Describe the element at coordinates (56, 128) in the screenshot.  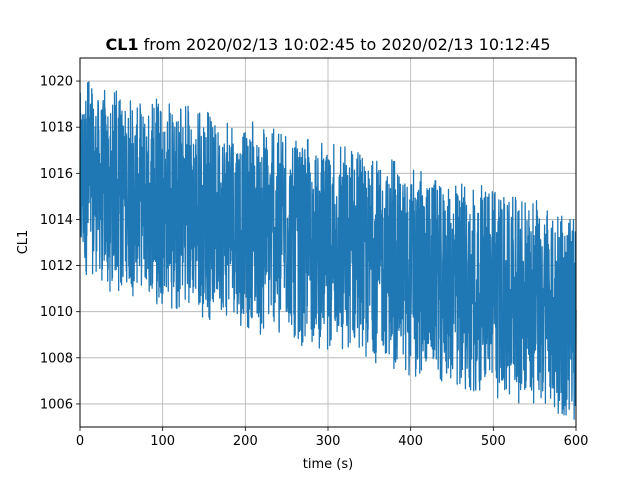
I see `y-tick-label: 1018` at that location.